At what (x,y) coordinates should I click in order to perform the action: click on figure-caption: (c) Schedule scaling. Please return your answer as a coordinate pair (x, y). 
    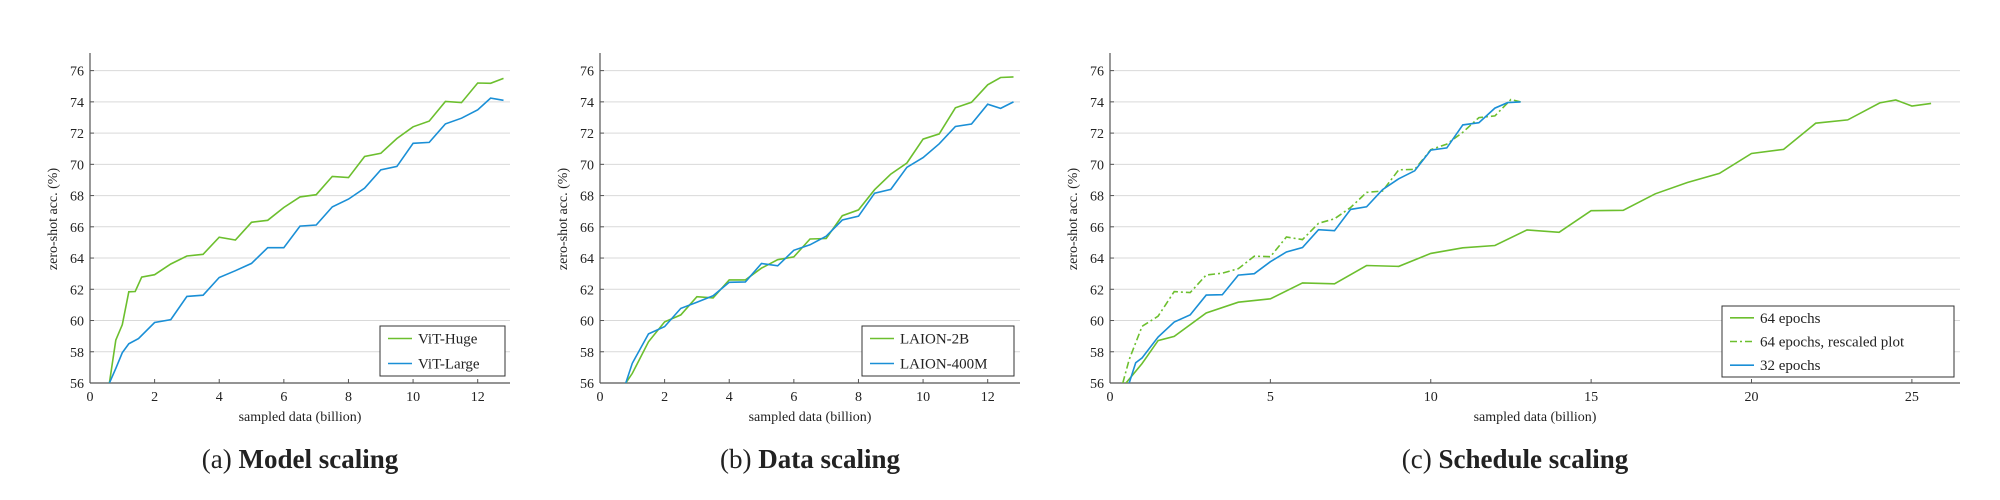
    Looking at the image, I should click on (1515, 459).